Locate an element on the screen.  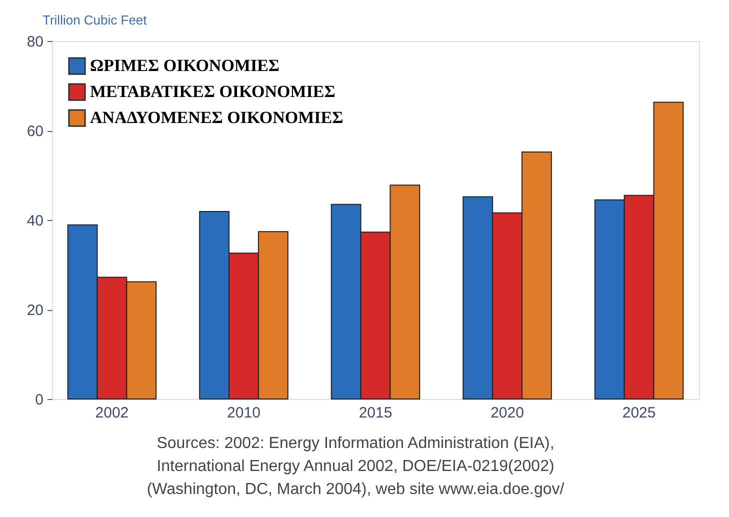
x-tick-label: 2025 is located at coordinates (639, 413).